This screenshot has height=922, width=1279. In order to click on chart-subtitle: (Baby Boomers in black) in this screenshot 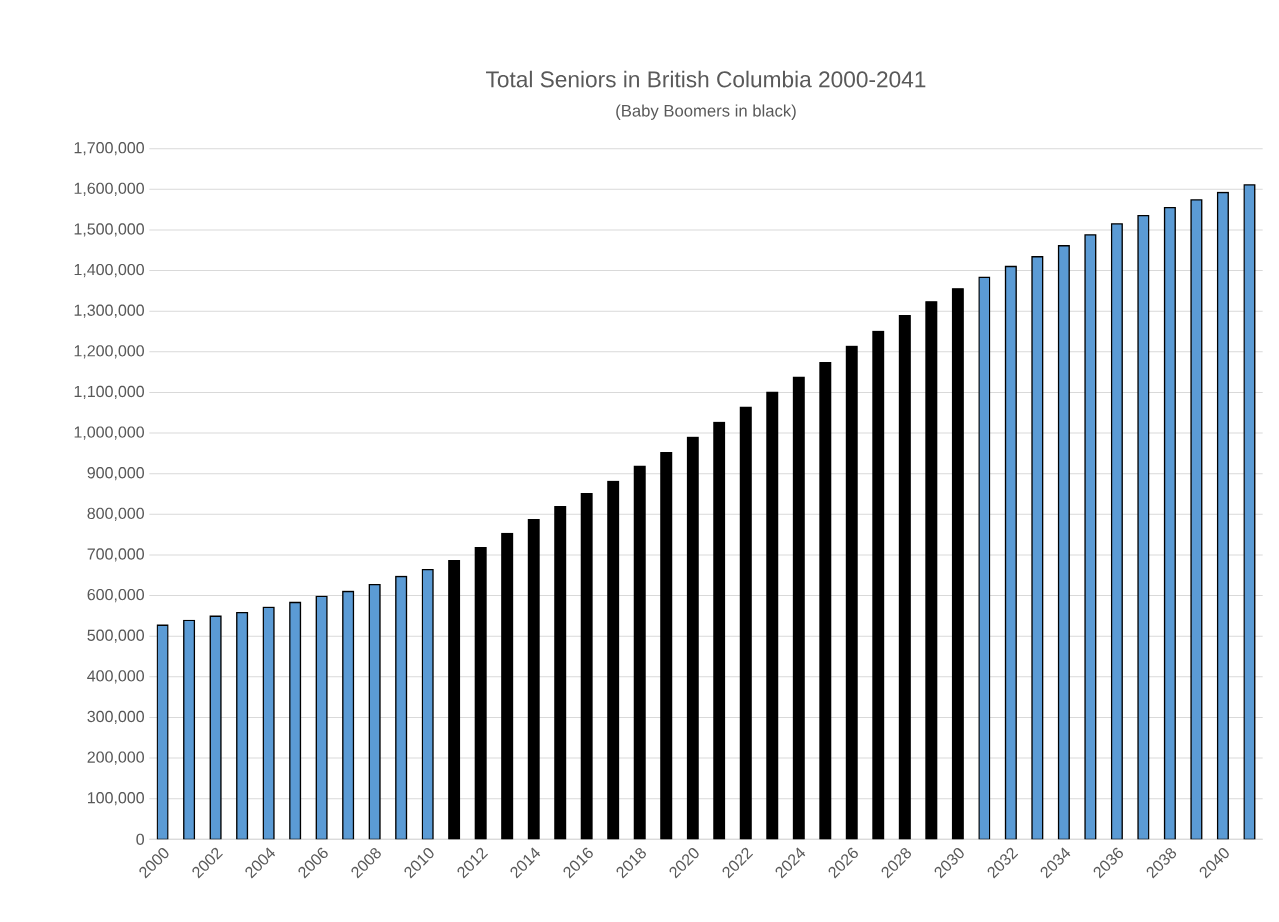, I will do `click(706, 112)`.